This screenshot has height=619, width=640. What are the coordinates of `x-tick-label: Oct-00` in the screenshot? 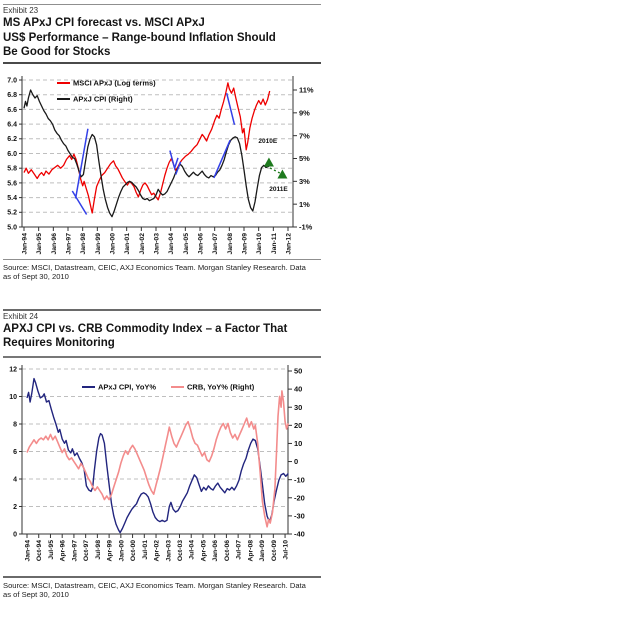 It's located at (133, 549).